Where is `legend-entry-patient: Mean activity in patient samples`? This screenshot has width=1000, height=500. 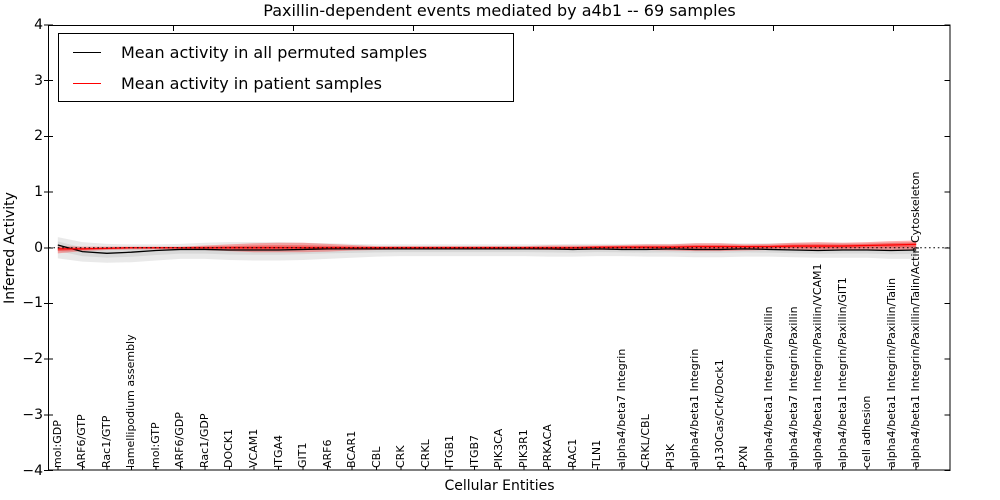
legend-entry-patient: Mean activity in patient samples is located at coordinates (293, 83).